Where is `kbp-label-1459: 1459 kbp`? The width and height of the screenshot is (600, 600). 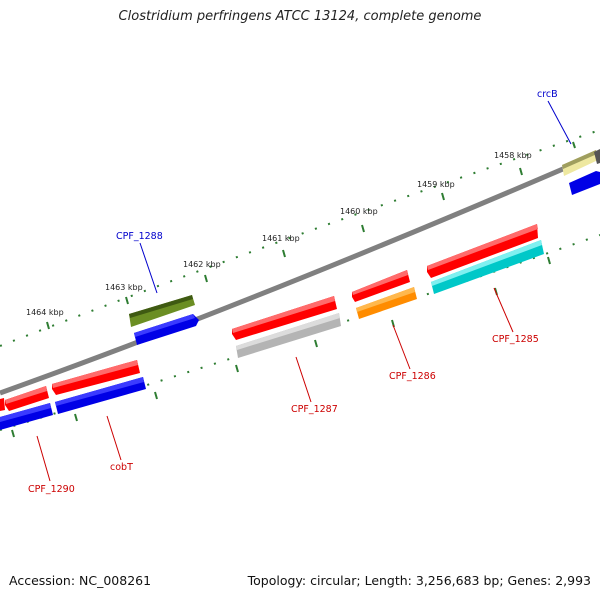 kbp-label-1459: 1459 kbp is located at coordinates (436, 184).